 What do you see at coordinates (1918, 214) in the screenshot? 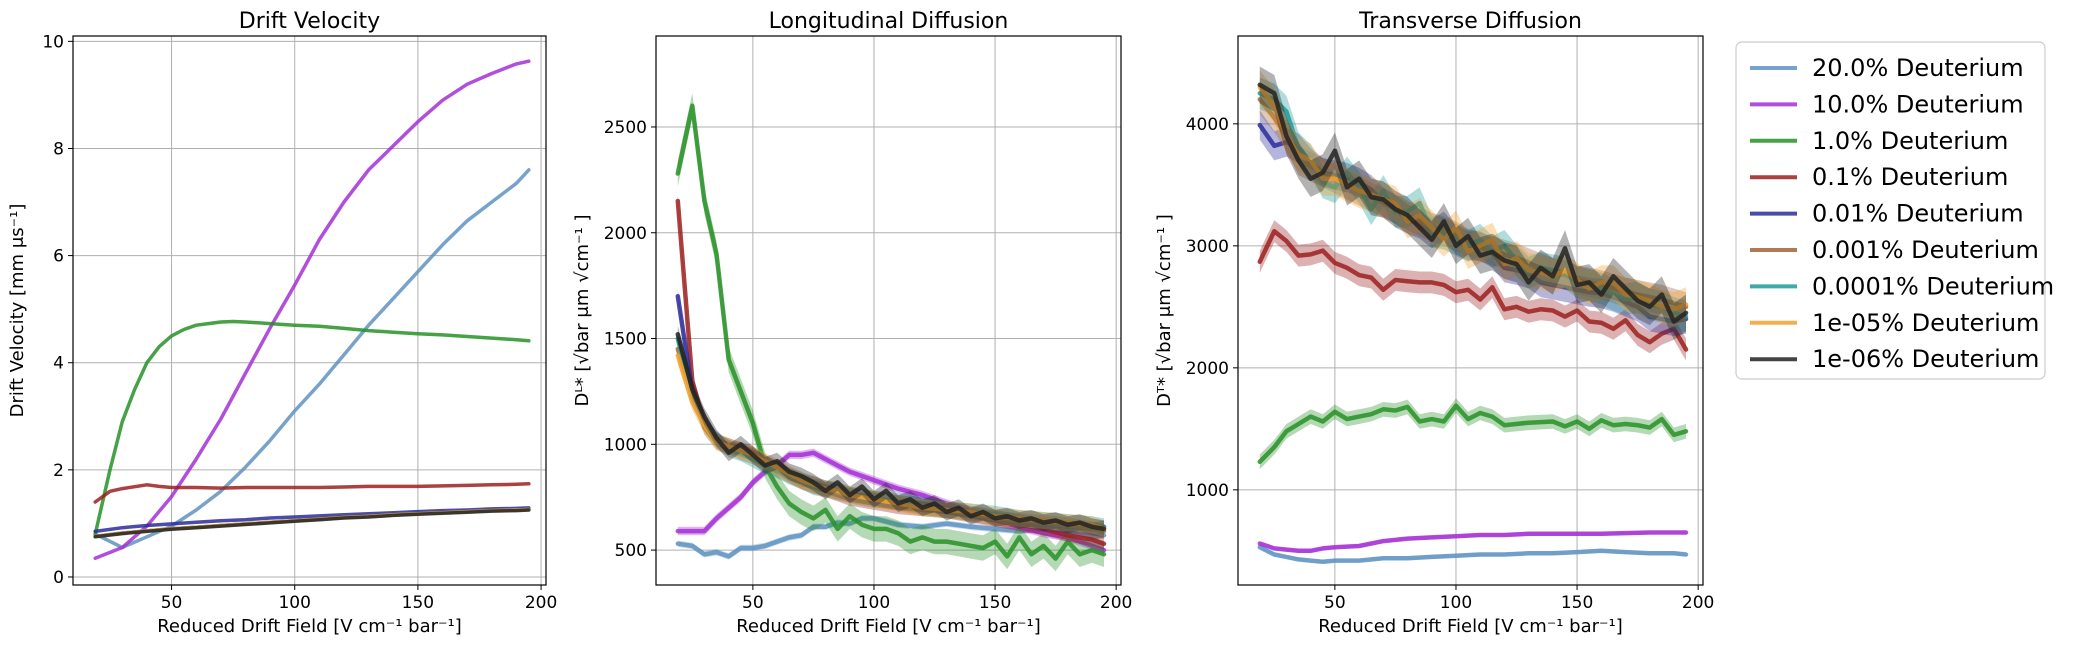
I see `legend-label: 0.01% Deuterium` at bounding box center [1918, 214].